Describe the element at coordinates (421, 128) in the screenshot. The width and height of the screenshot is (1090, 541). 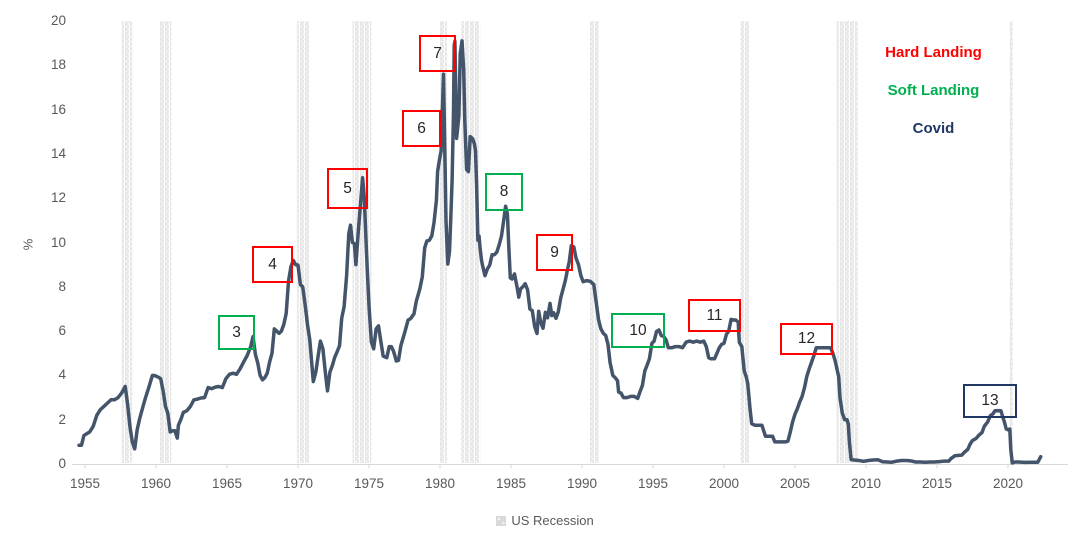
I see `cycle-box-6: 6` at that location.